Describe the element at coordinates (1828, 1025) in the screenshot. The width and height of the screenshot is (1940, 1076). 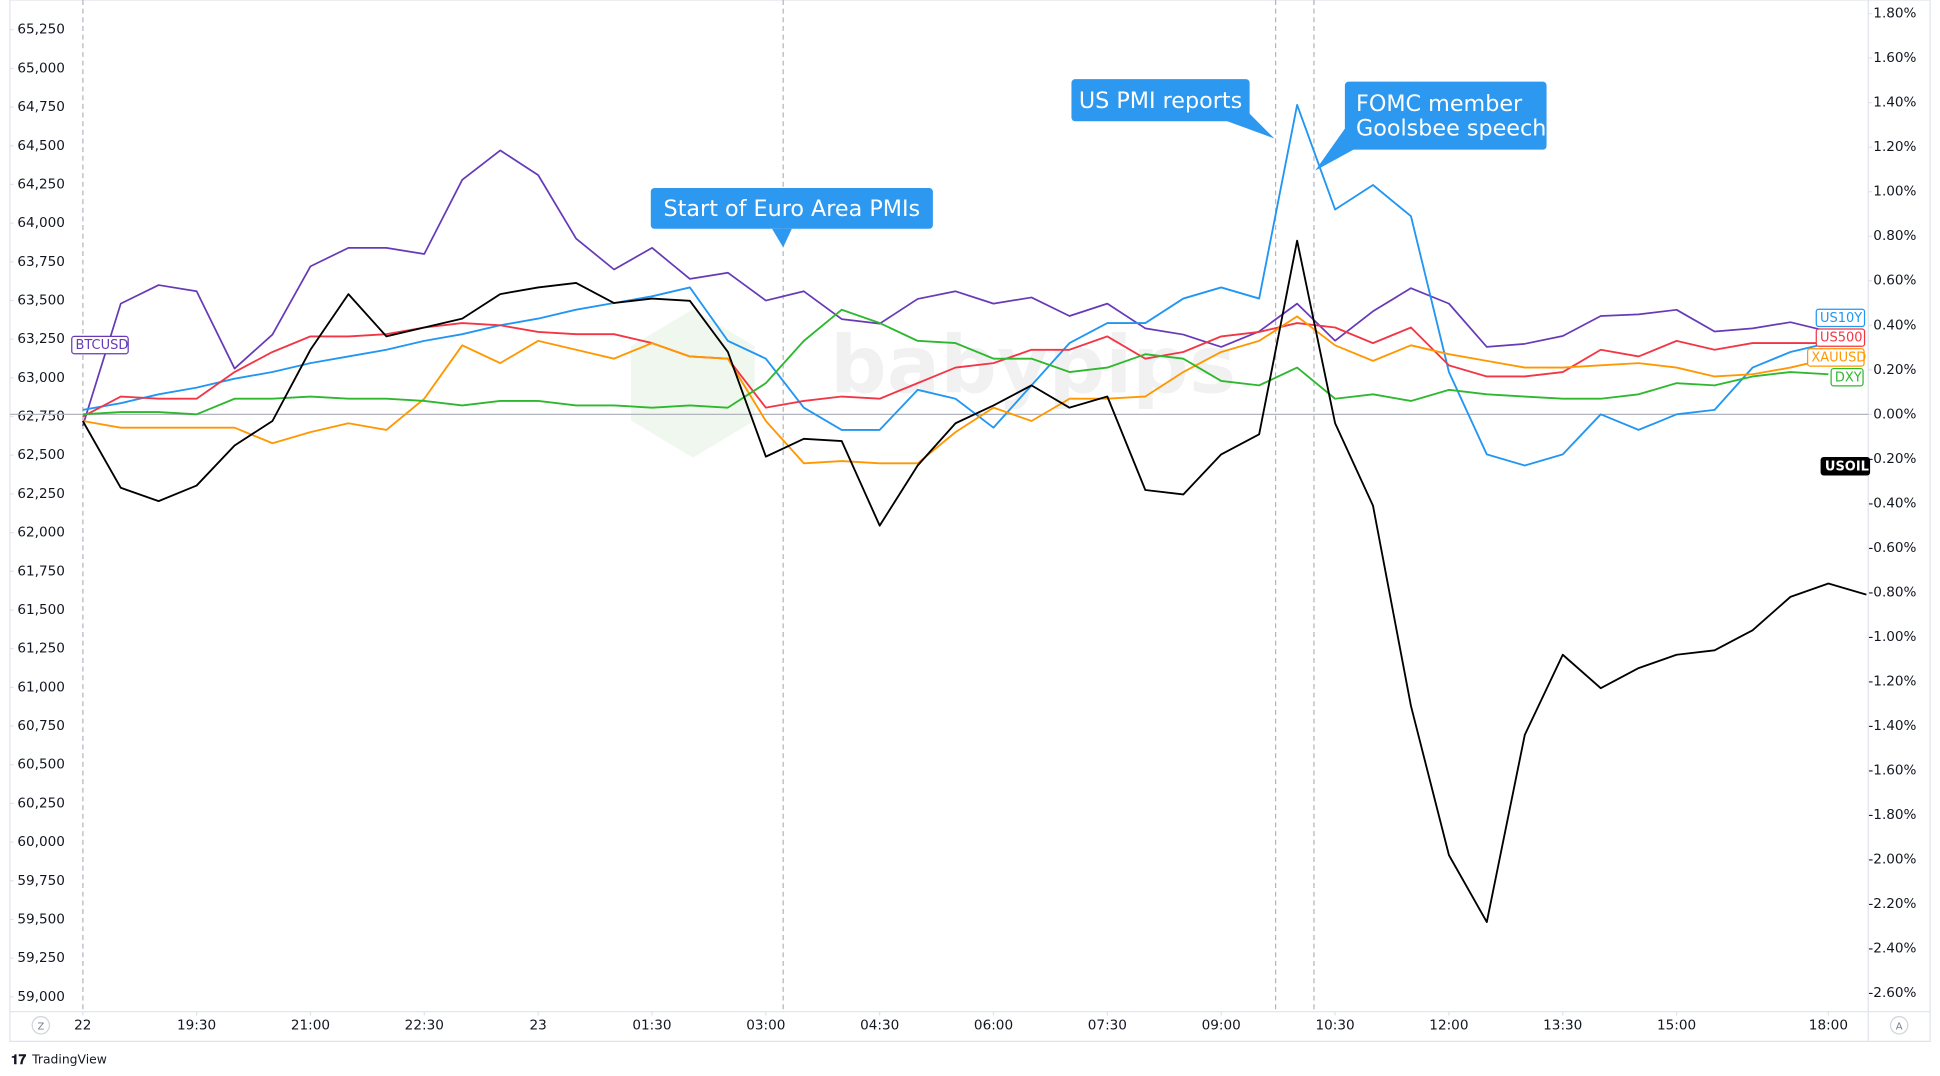
I see `x-tick-label: 18:00` at that location.